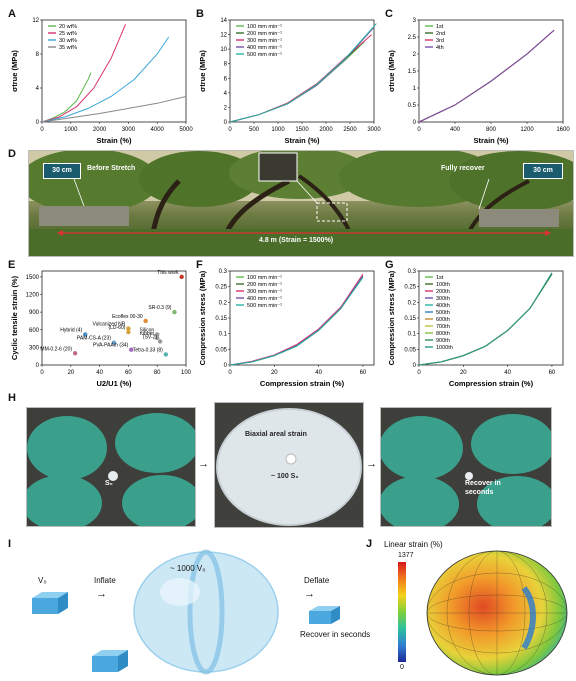  I want to click on legend-entry: 300th, so click(443, 299).